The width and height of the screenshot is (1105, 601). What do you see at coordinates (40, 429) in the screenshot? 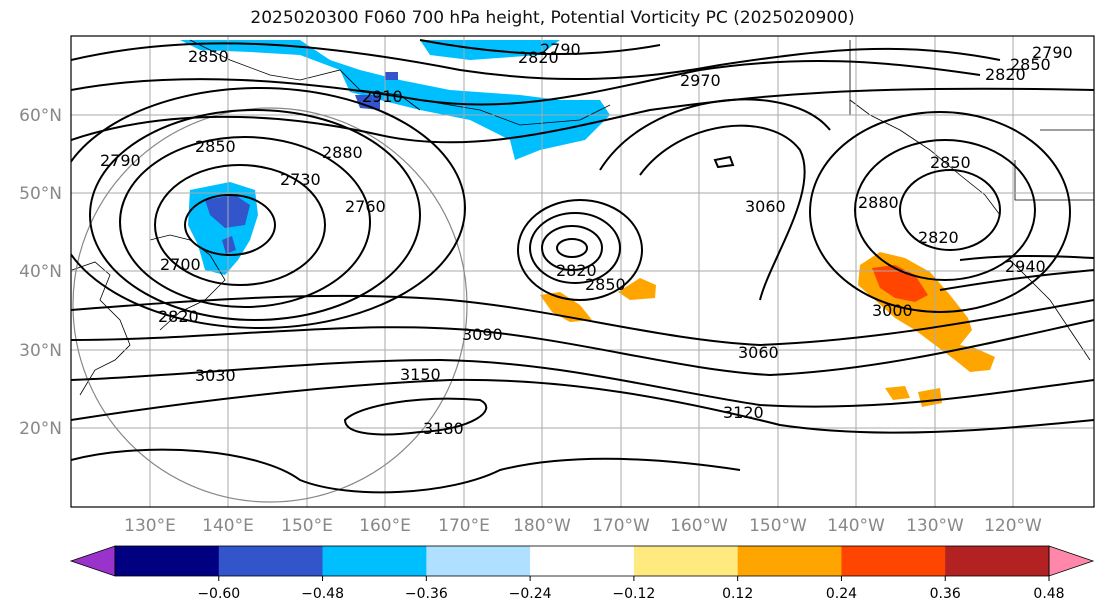
I see `lat-label: 20°N` at bounding box center [40, 429].